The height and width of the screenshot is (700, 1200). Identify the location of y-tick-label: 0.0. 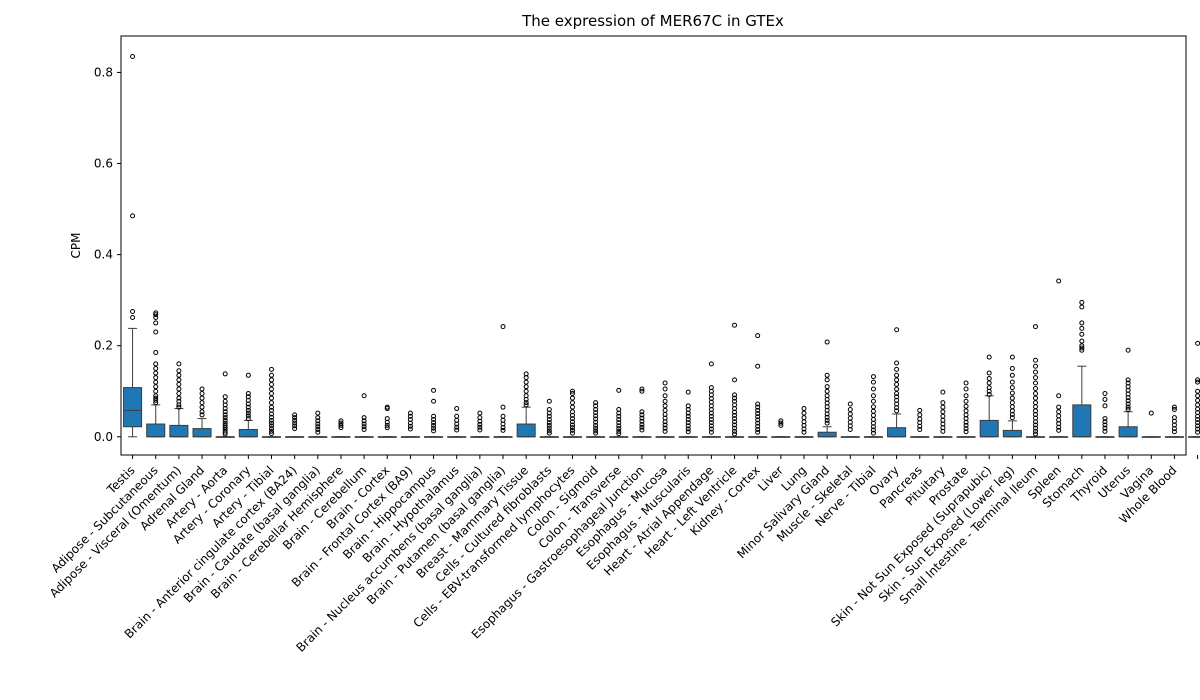
(103, 437).